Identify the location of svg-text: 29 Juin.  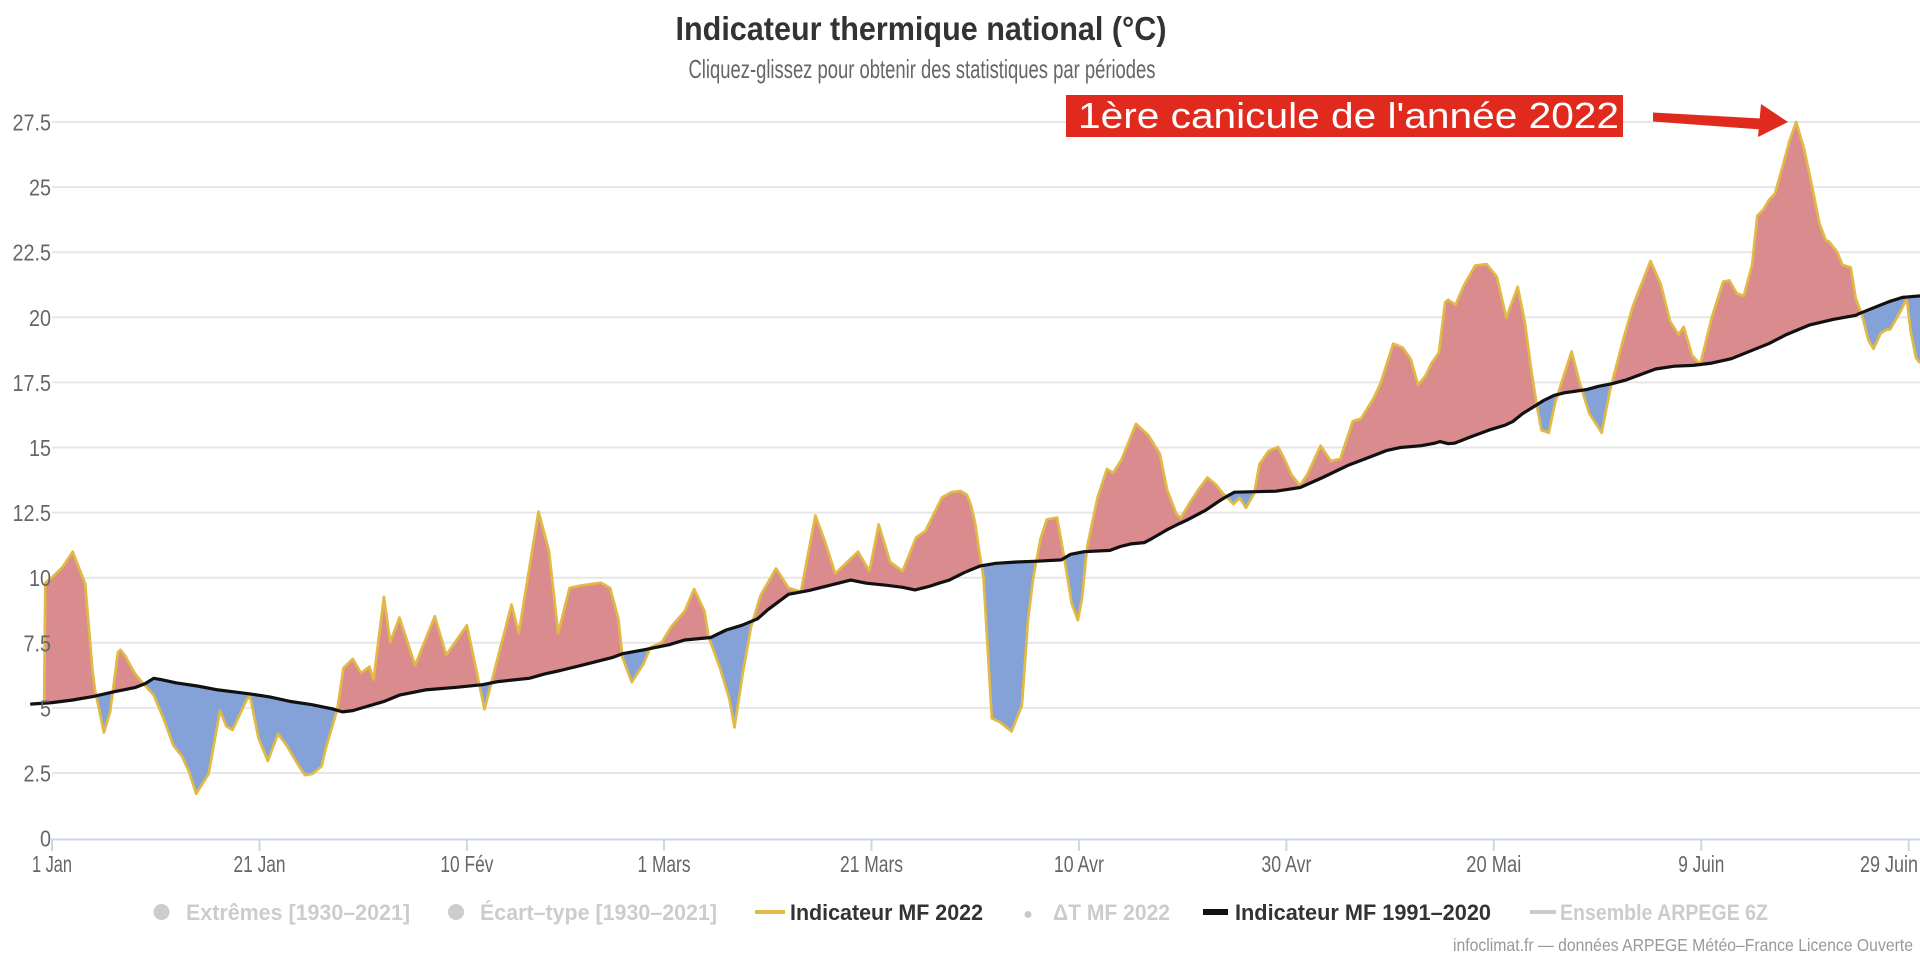
(1889, 864).